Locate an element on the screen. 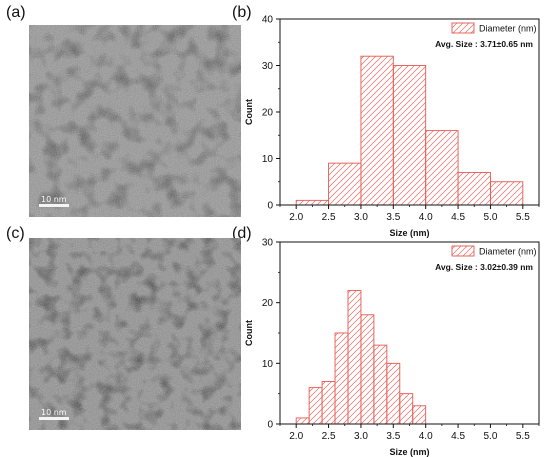  panel-label-d: (d) is located at coordinates (242, 233).